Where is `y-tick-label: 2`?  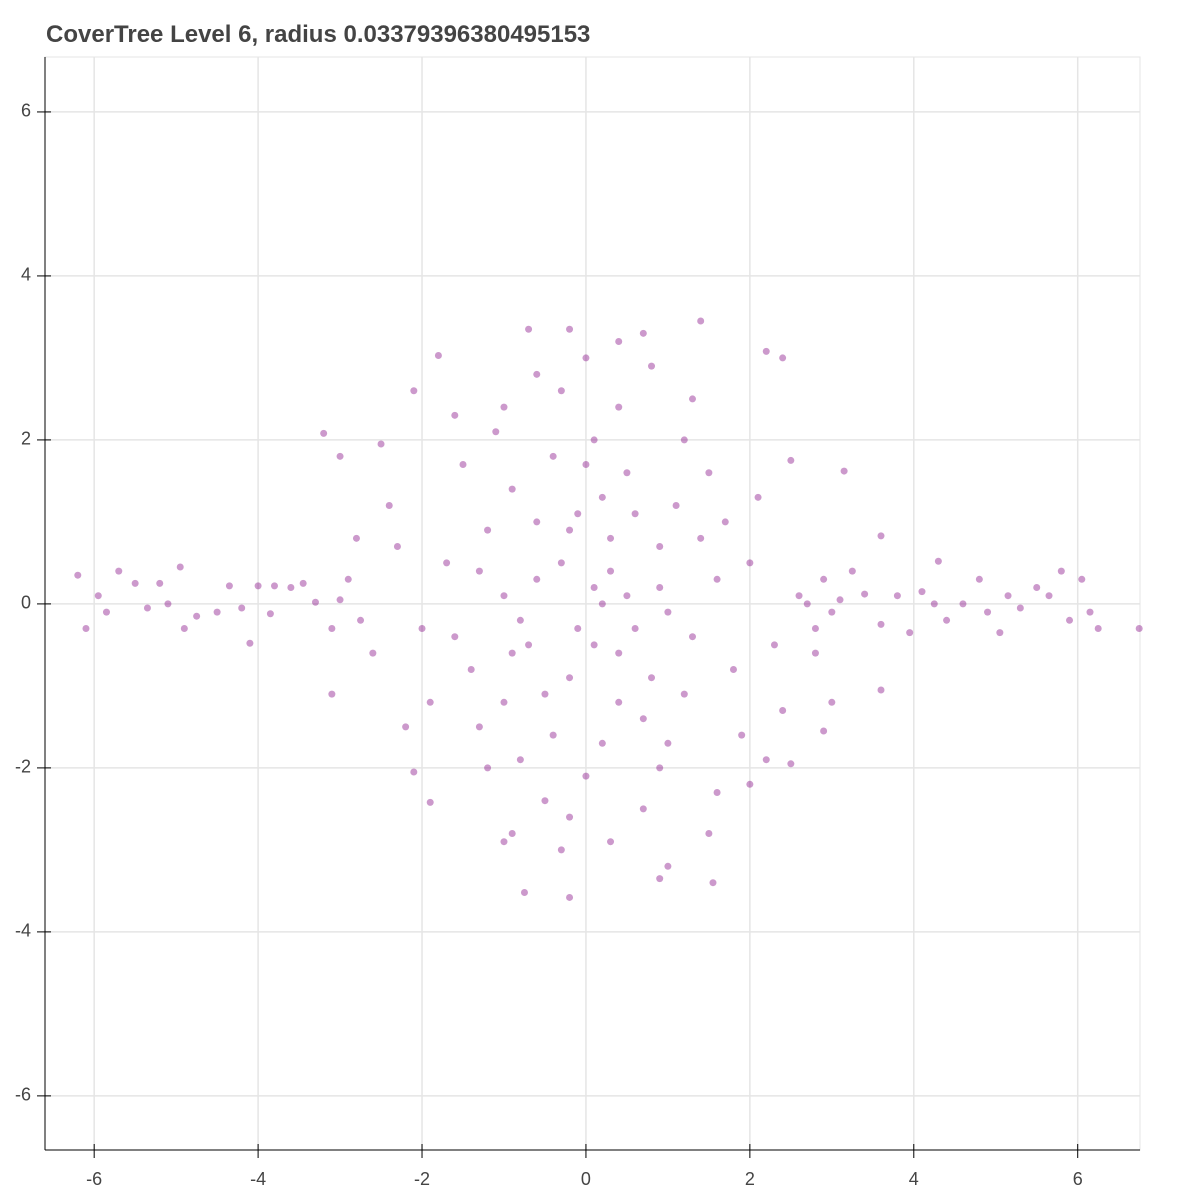
y-tick-label: 2 is located at coordinates (26, 439).